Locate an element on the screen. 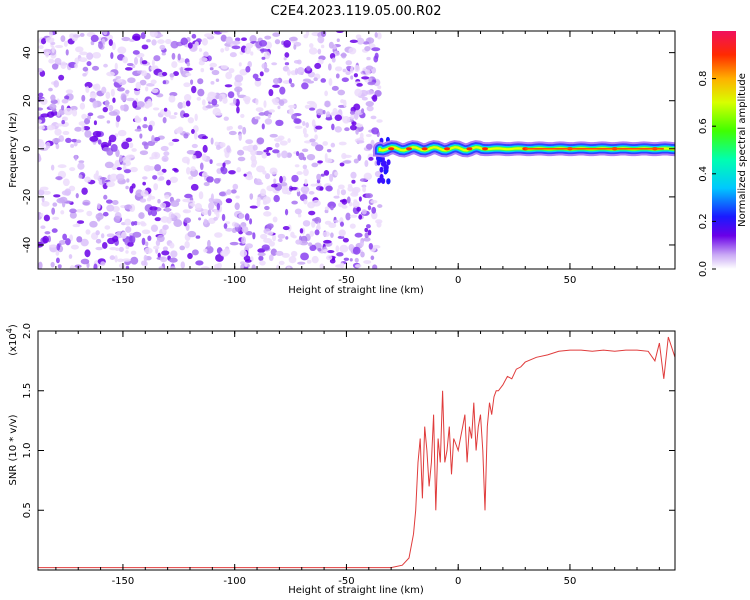 This screenshot has height=600, width=750. colorbar-tick-label: 0.4 is located at coordinates (703, 174).